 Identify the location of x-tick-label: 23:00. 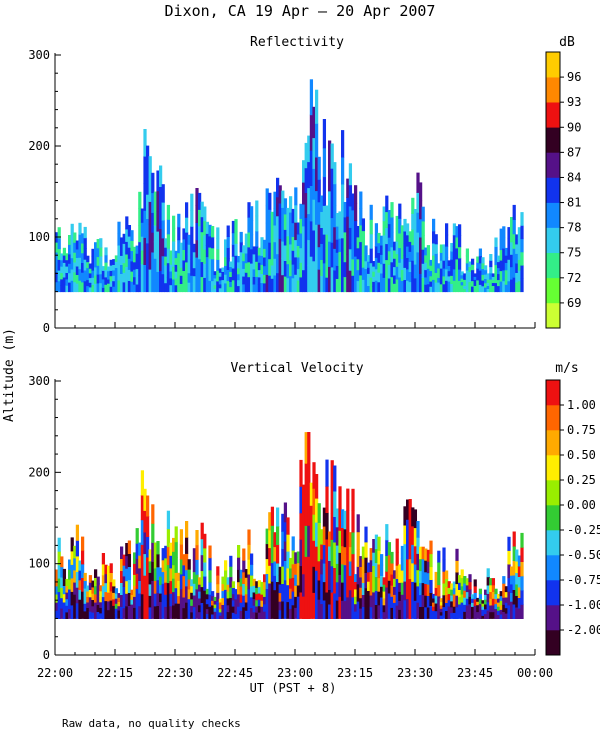
(295, 673).